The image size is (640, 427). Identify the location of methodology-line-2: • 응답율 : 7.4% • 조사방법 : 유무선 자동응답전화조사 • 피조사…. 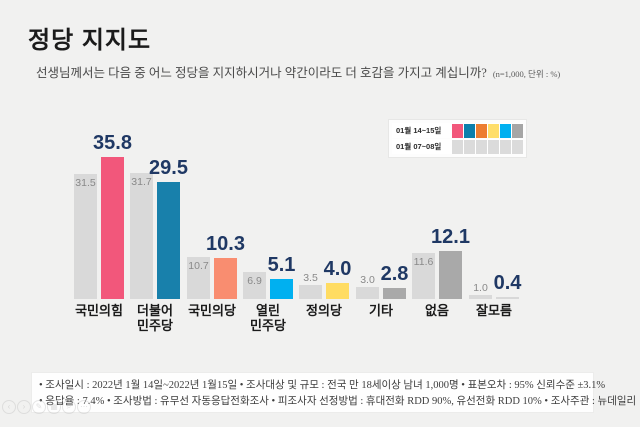
(338, 401).